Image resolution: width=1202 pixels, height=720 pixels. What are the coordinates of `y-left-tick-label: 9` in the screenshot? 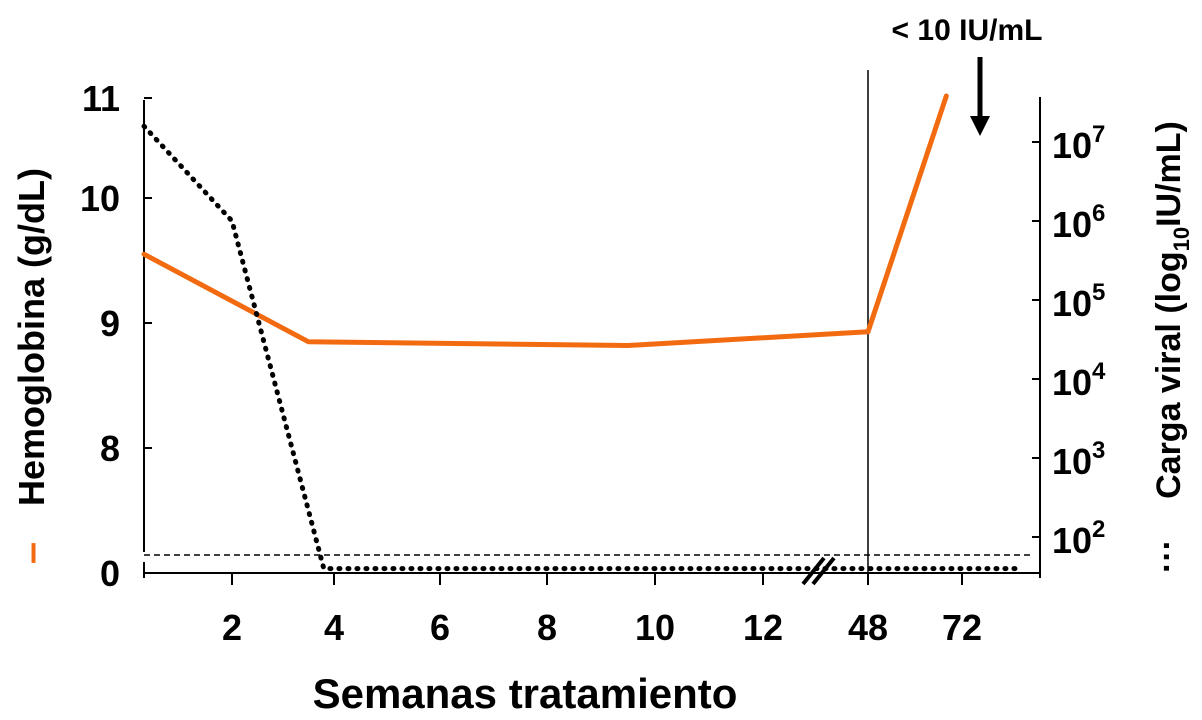 It's located at (110, 323).